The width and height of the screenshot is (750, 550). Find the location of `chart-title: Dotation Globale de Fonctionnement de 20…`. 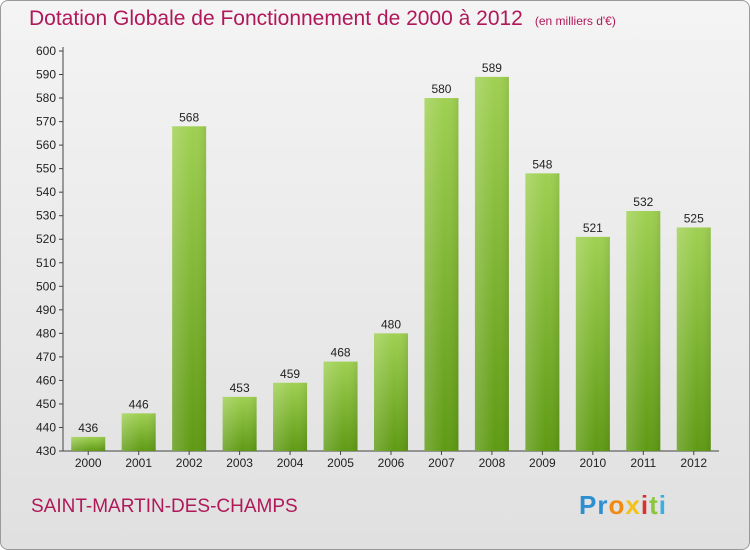

chart-title: Dotation Globale de Fonctionnement de 20… is located at coordinates (322, 19).